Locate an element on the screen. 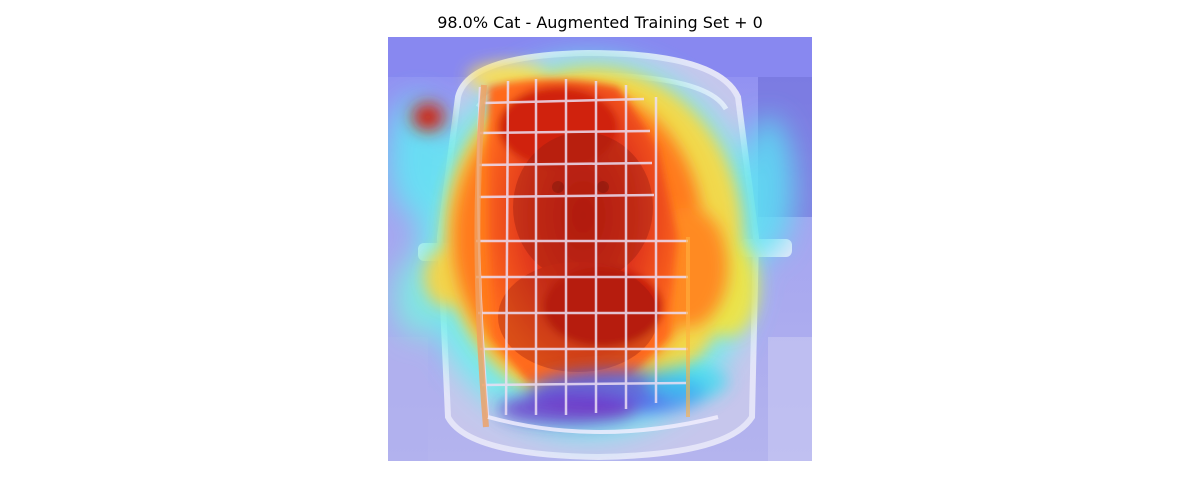  cat-silhouette is located at coordinates (578, 252).